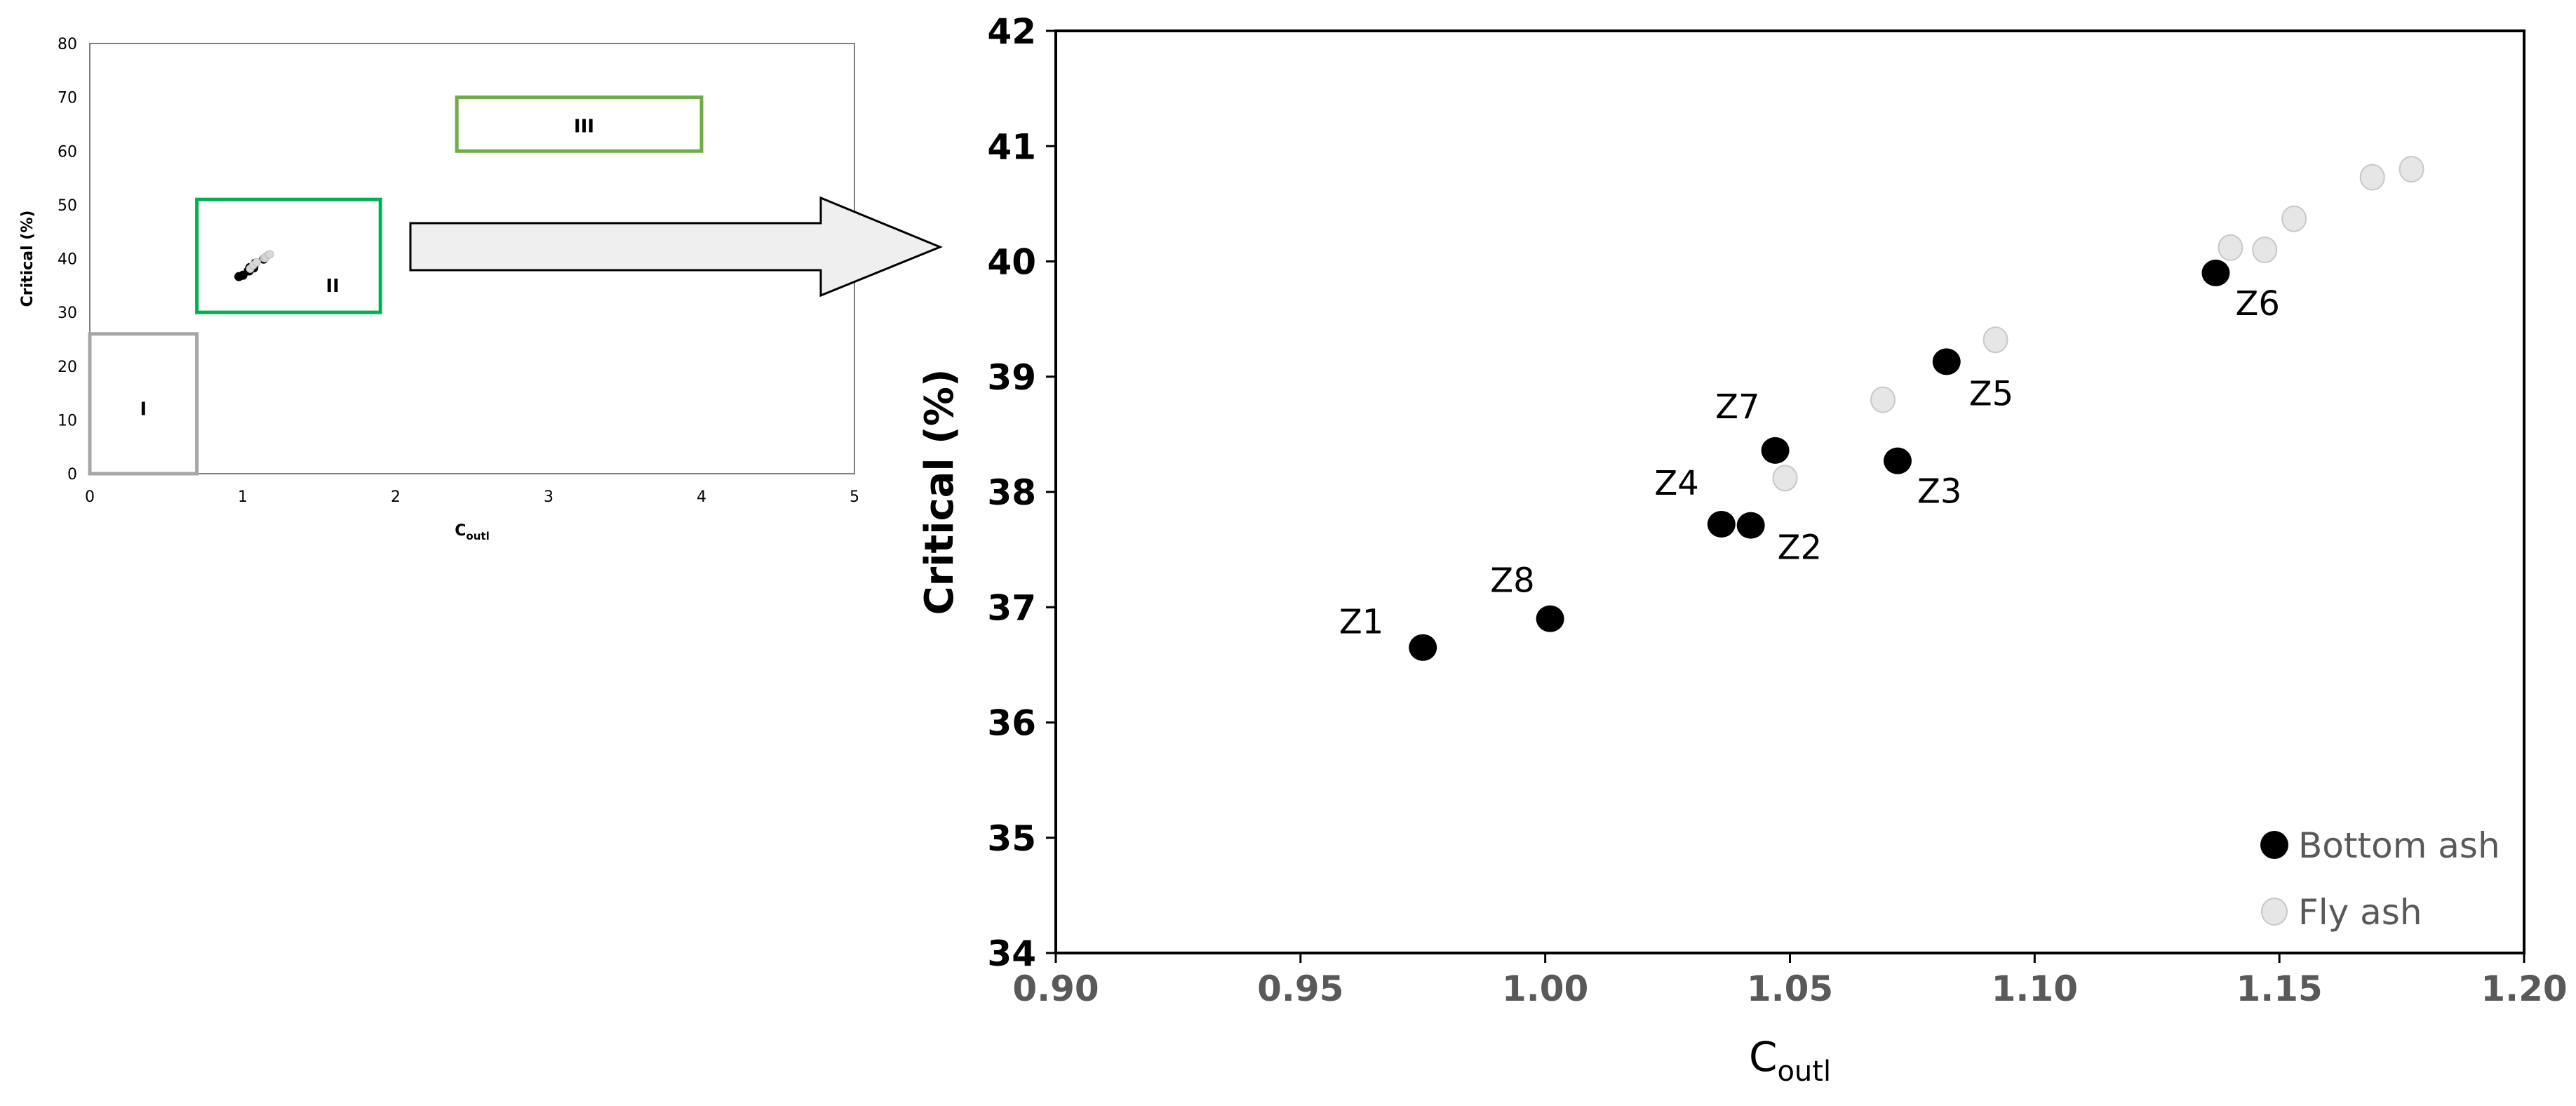  Describe the element at coordinates (67, 313) in the screenshot. I see `overview-y-tick-label: 30` at that location.